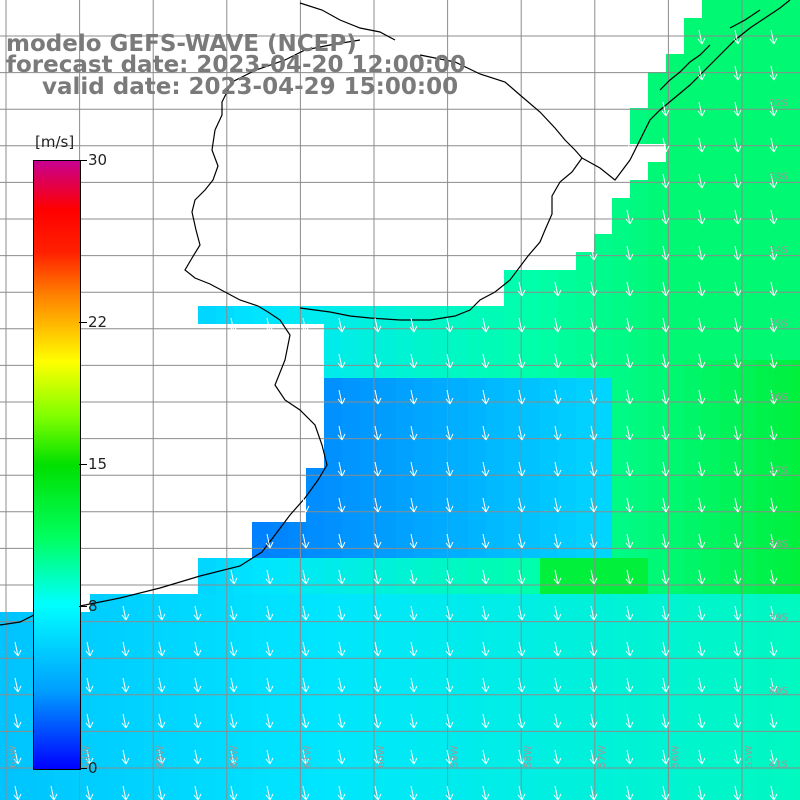 The width and height of the screenshot is (800, 800). I want to click on latitude-labels: 32S 33S 34S 35S 36S 37S 38S 39S 40S 41S, so click(778, 434).